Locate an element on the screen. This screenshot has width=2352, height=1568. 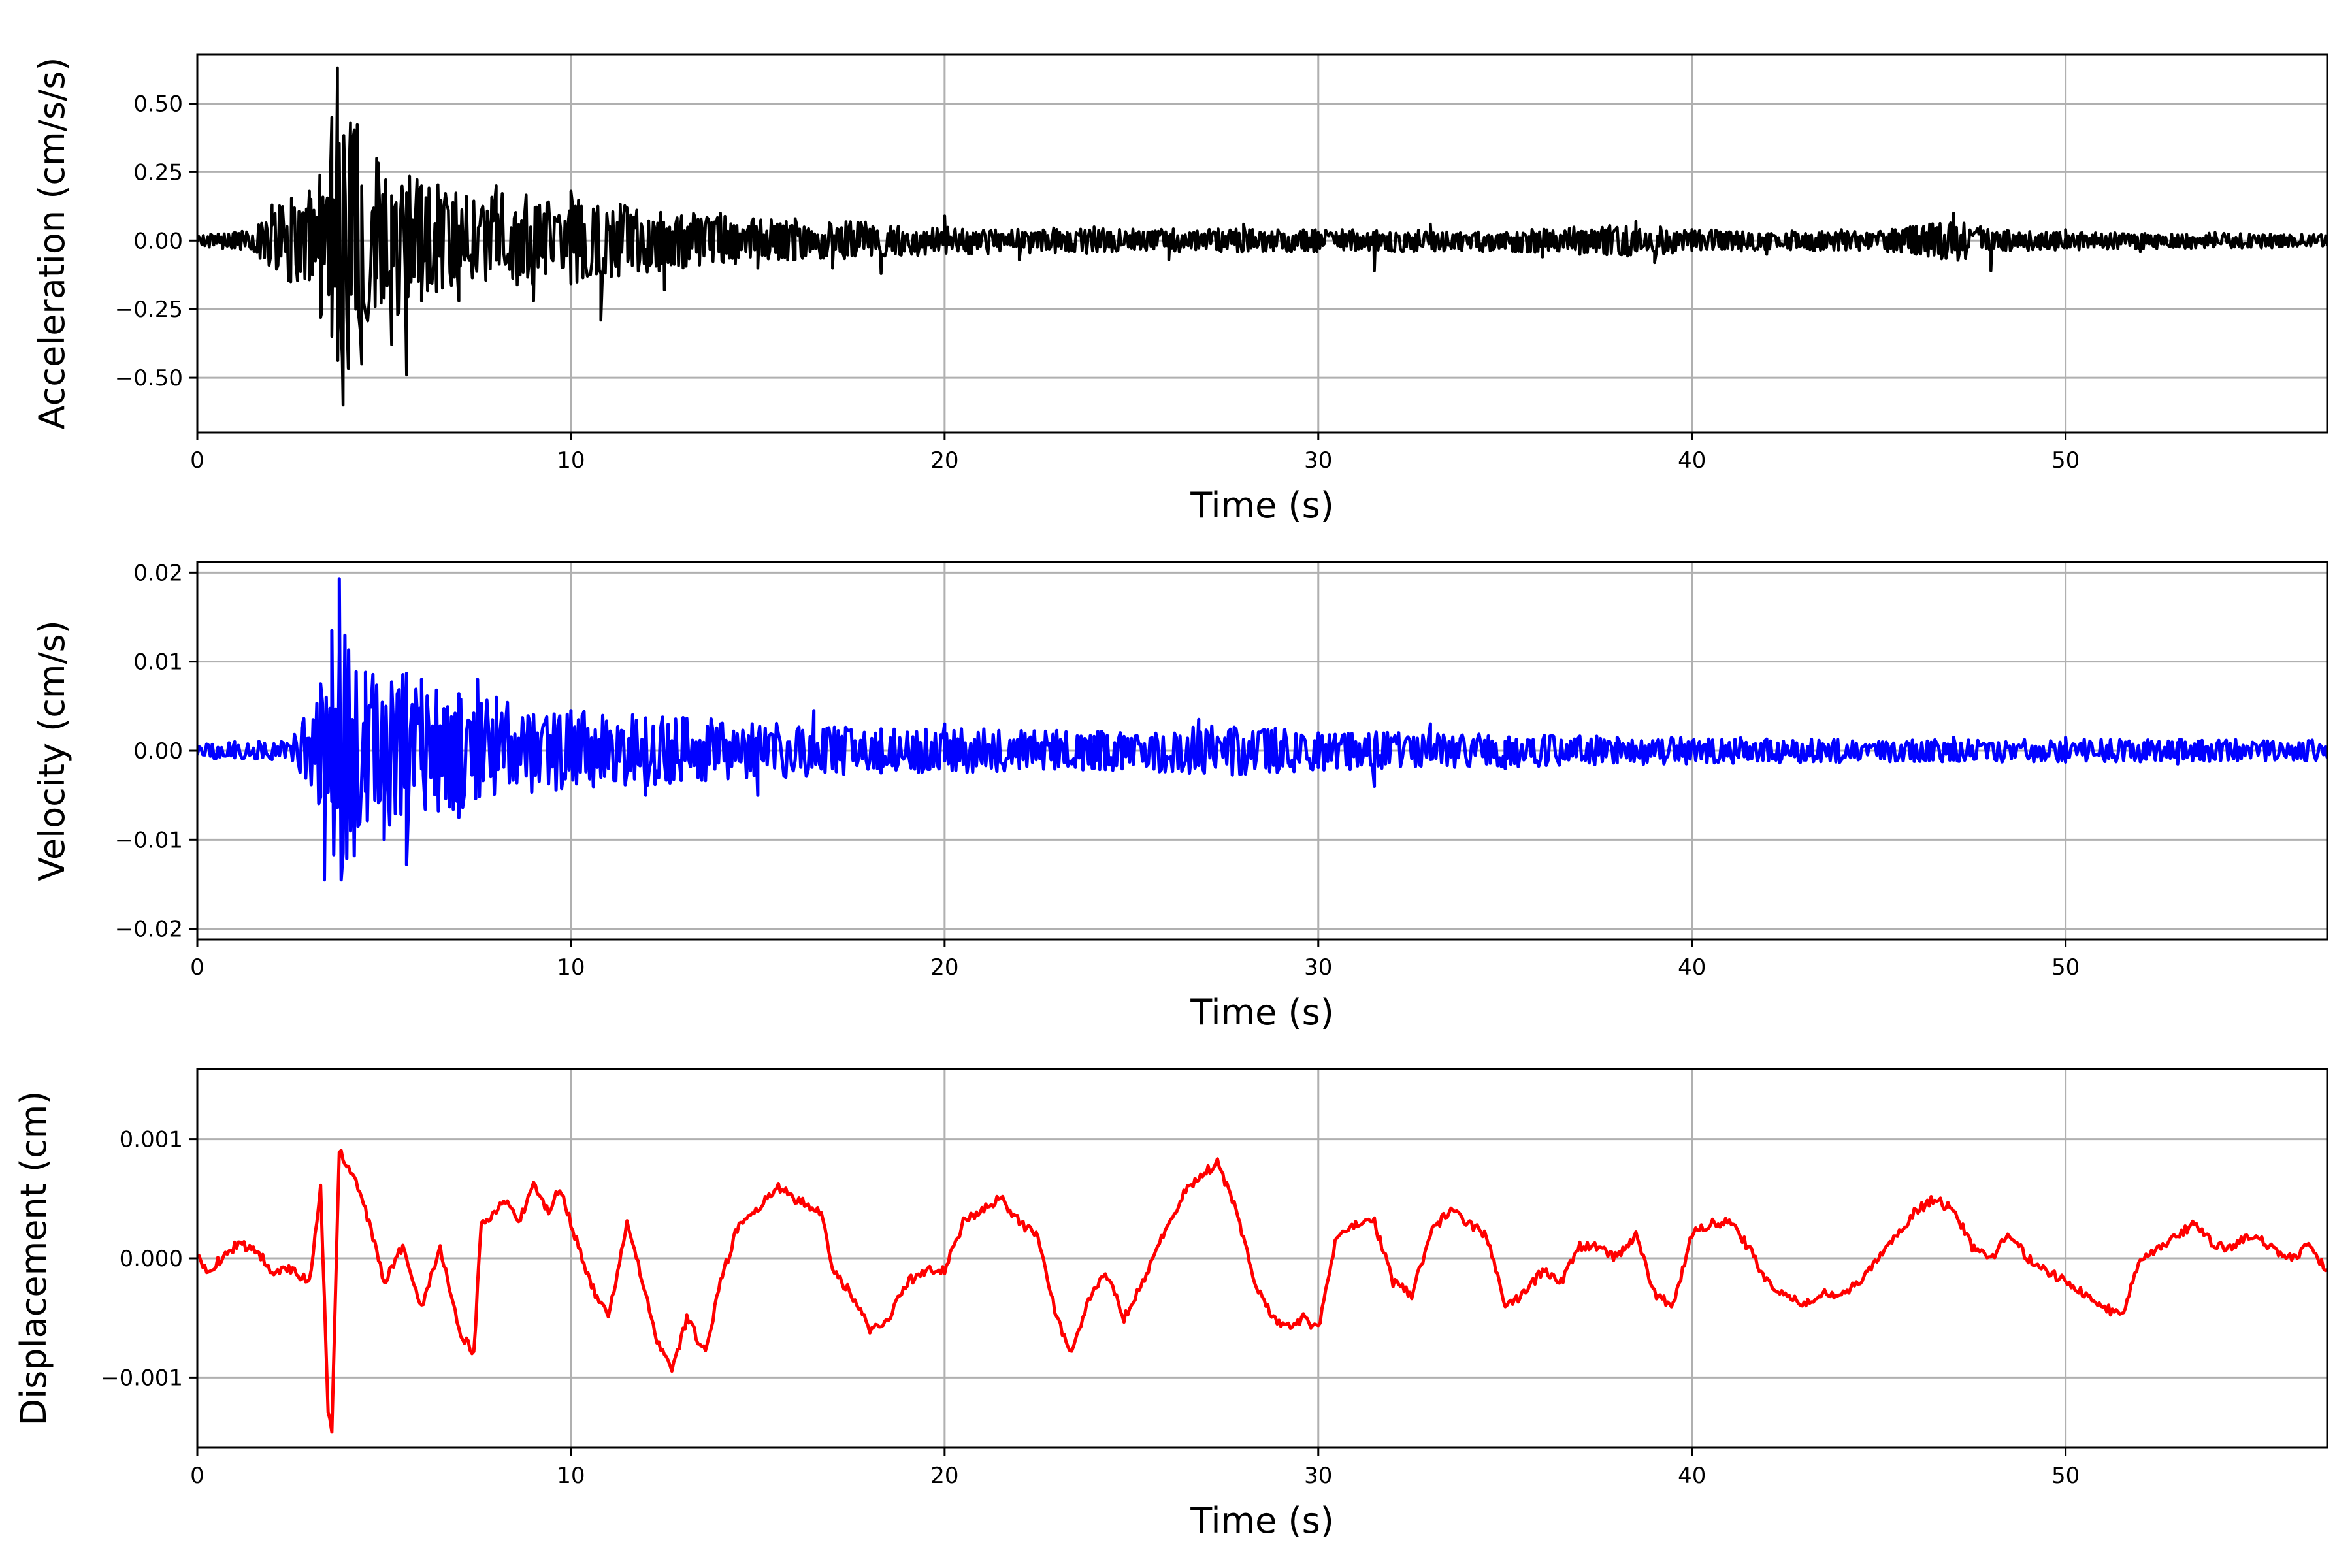
y-axis-label: Acceleration (cm/s/s) is located at coordinates (52, 243).